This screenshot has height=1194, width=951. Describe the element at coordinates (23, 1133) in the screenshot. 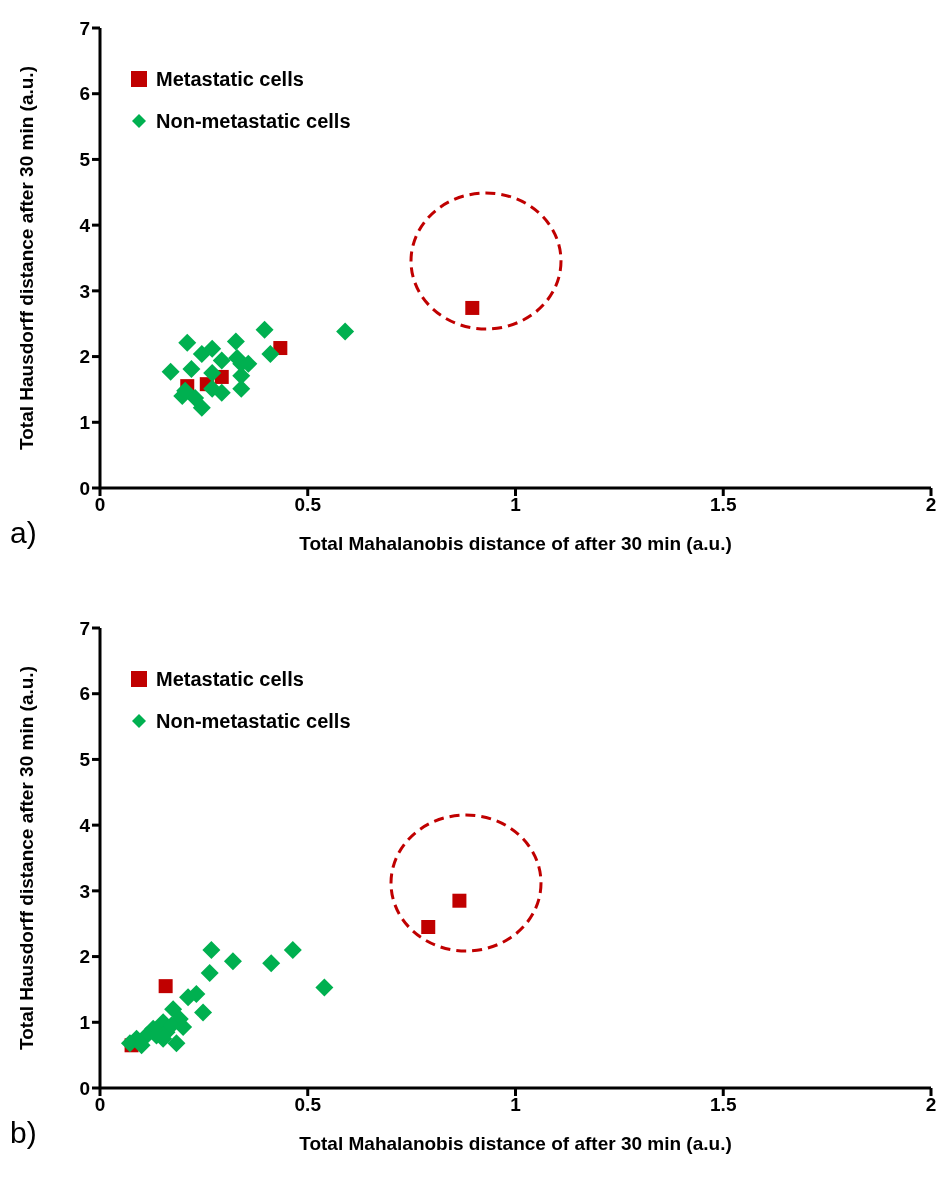

I see `text: b)` at that location.